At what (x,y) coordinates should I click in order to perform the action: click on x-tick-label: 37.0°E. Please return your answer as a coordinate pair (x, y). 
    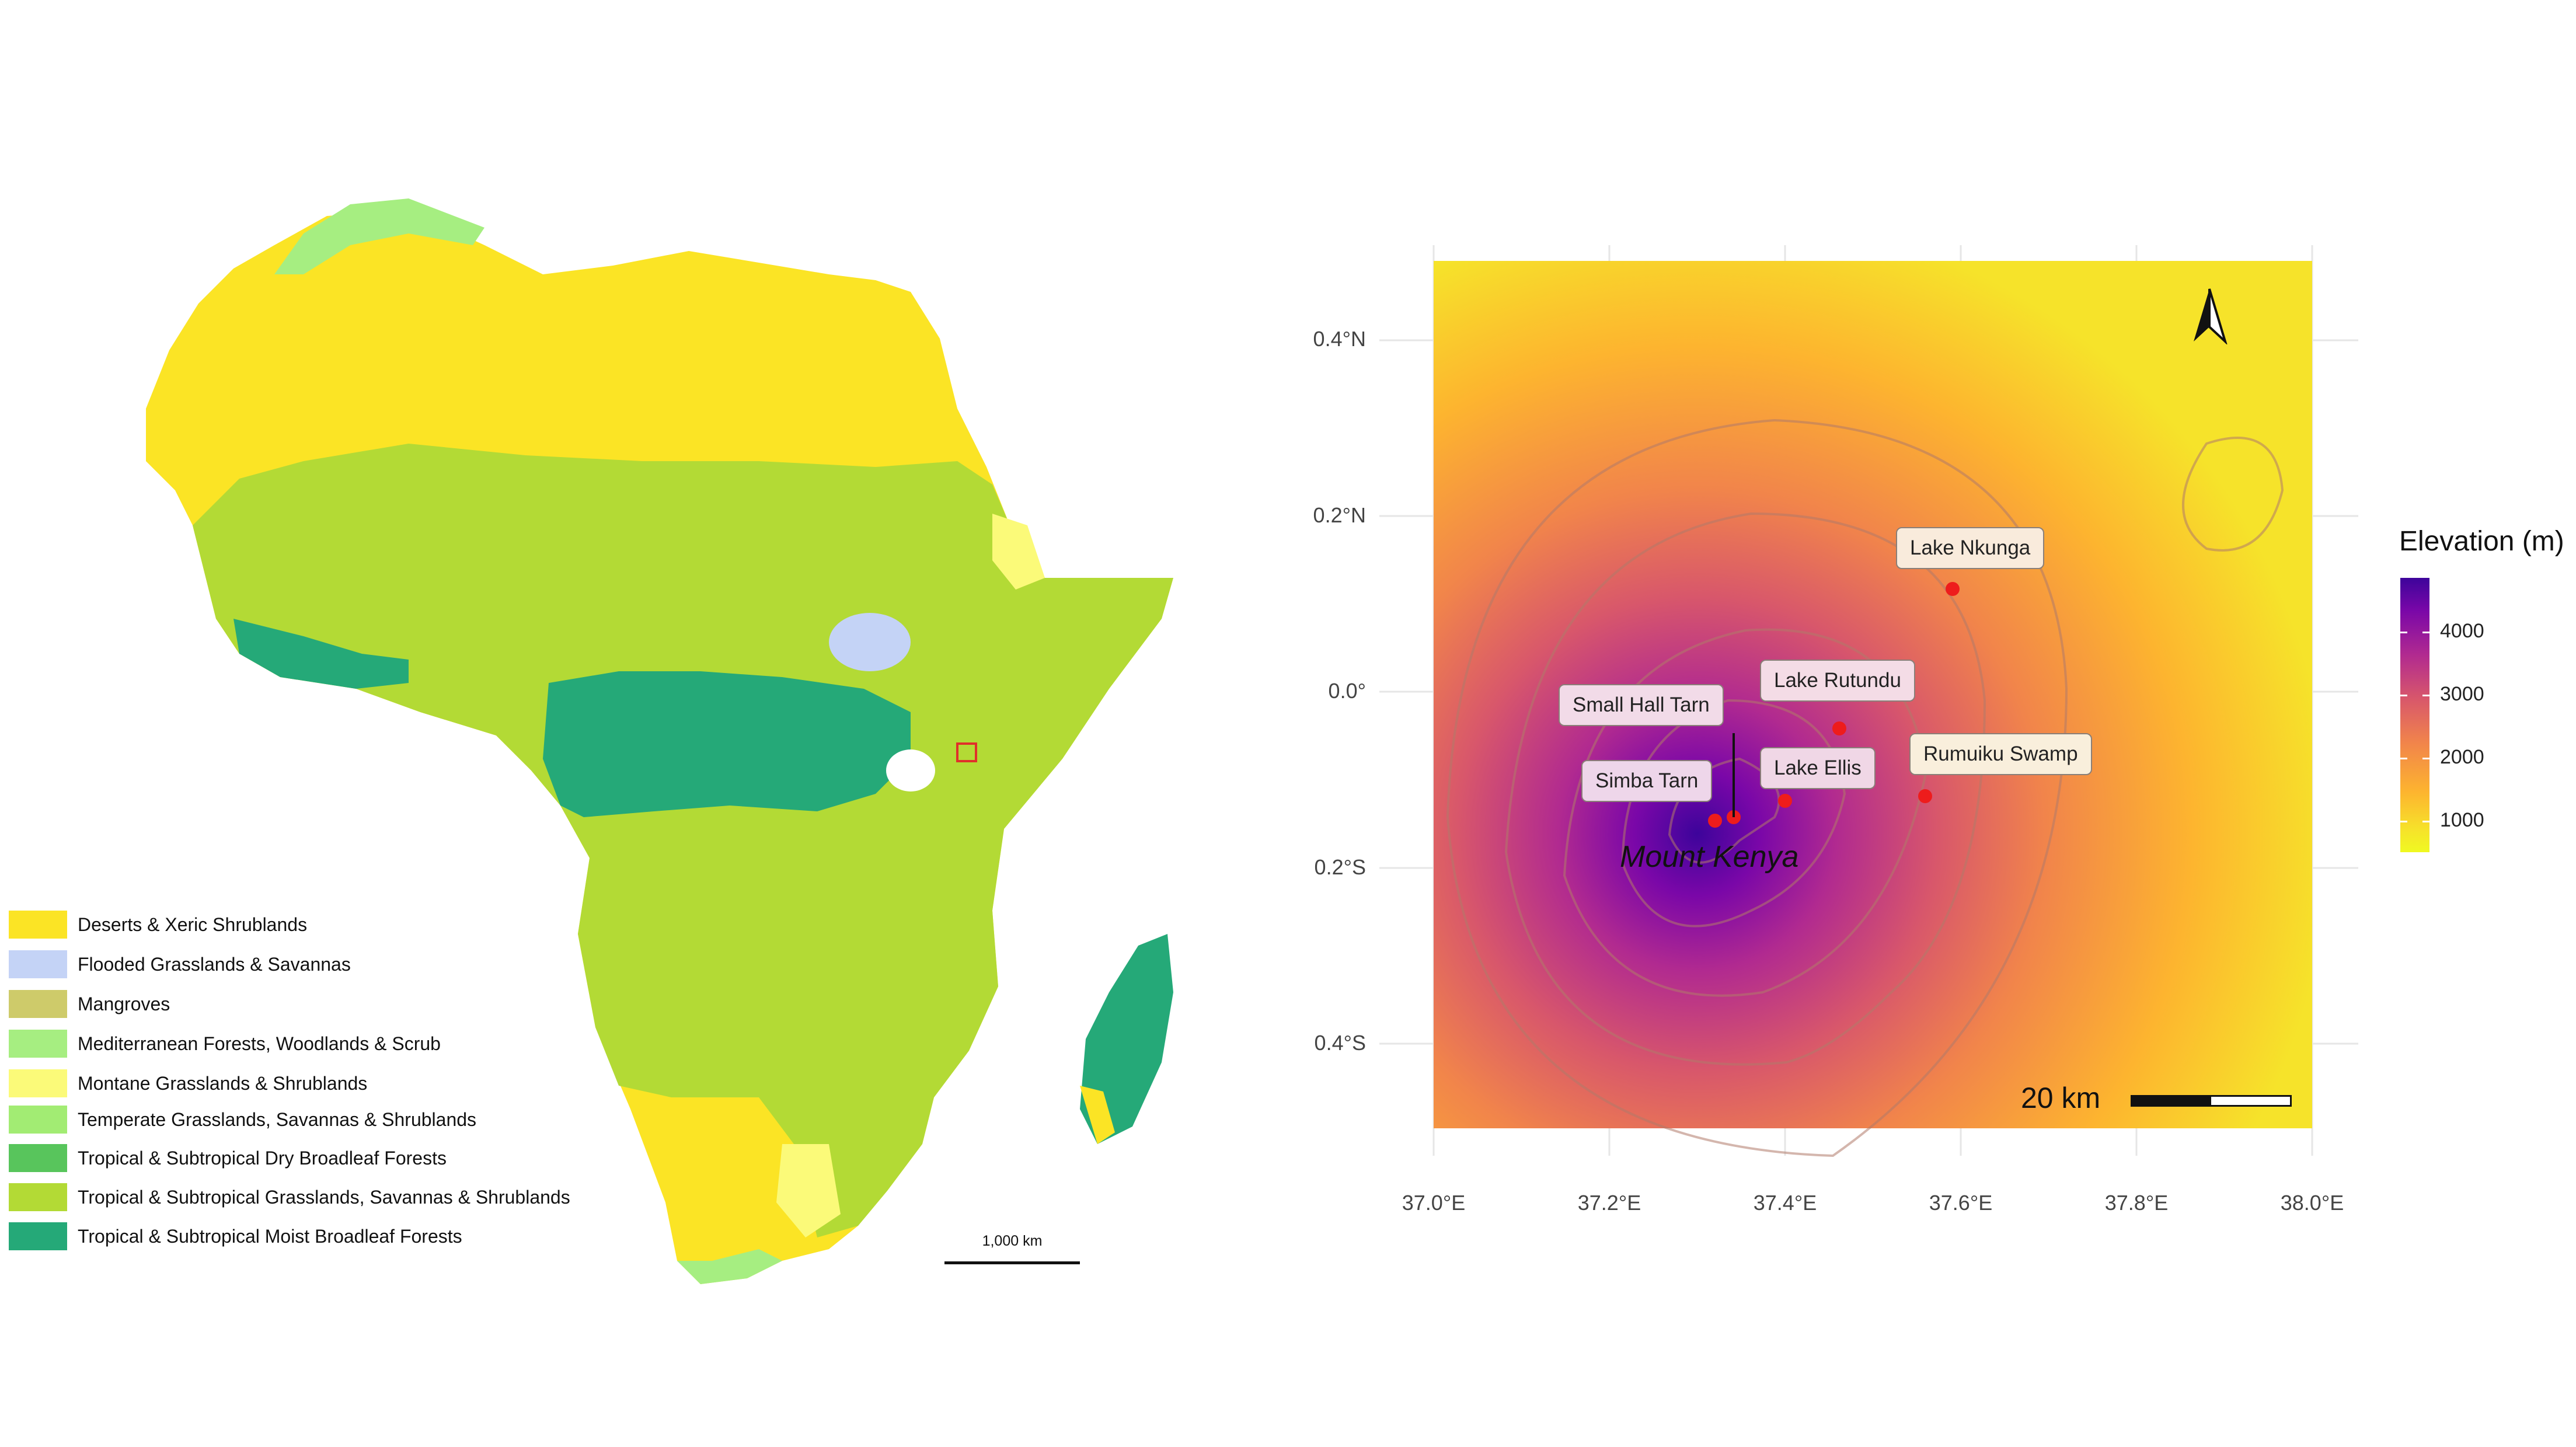
    Looking at the image, I should click on (1434, 1203).